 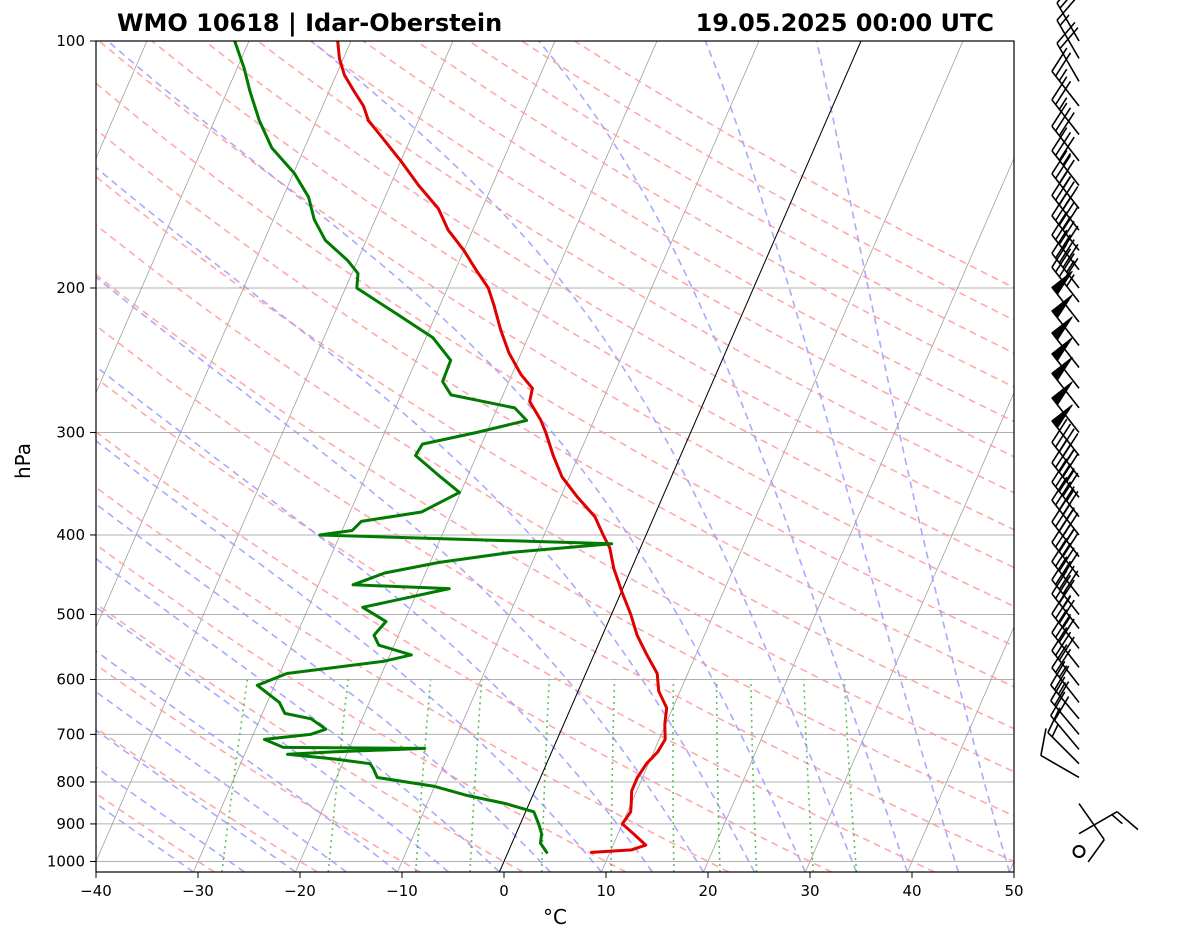 I want to click on x-tick-label: −40, so click(x=96, y=891).